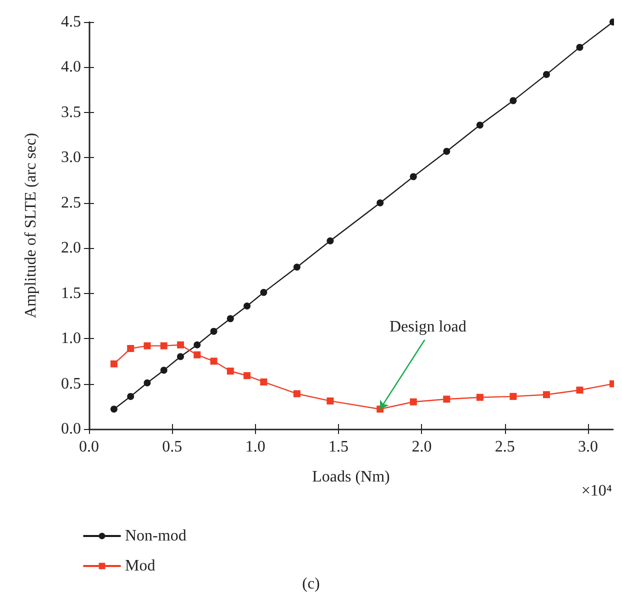 The image size is (622, 610). Describe the element at coordinates (588, 447) in the screenshot. I see `x-tick-label: 3.0` at that location.